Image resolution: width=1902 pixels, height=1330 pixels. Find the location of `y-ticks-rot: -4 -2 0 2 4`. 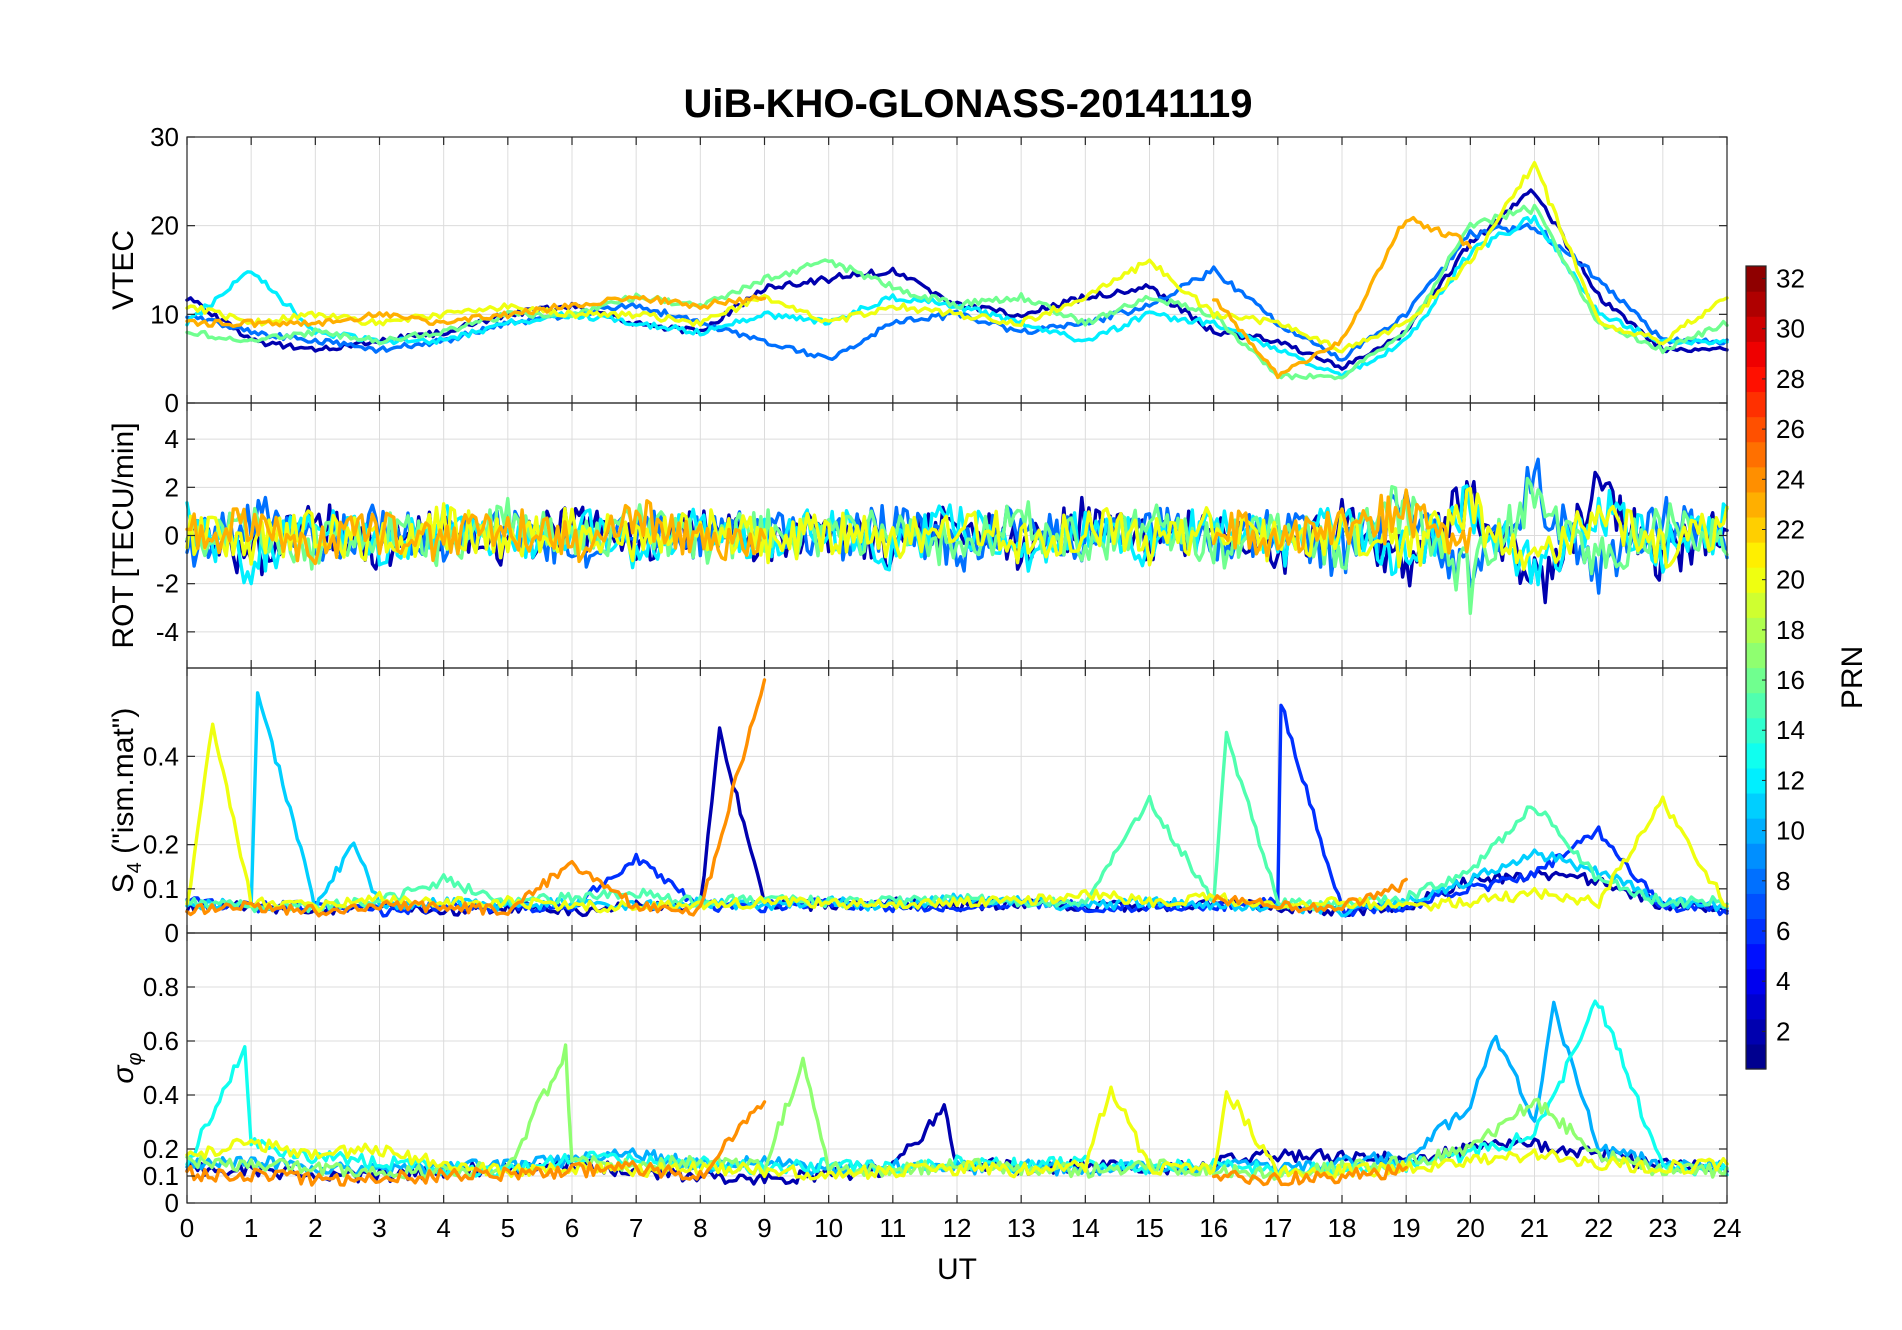

y-ticks-rot: -4 -2 0 2 4 is located at coordinates (941, 535).